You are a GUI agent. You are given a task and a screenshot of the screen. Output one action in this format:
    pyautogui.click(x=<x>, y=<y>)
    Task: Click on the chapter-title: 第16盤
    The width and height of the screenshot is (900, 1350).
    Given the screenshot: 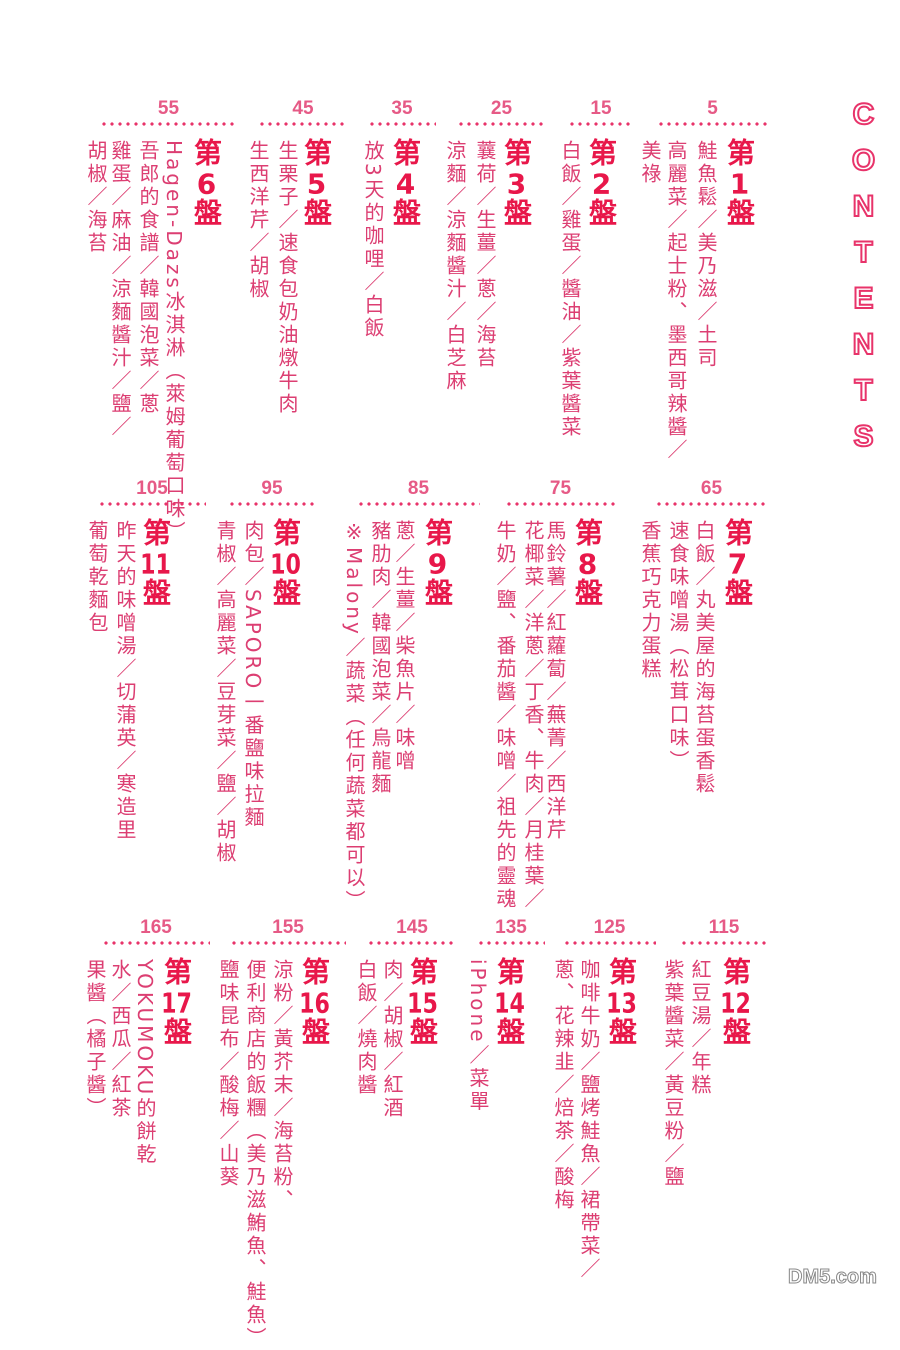 What is the action you would take?
    pyautogui.click(x=314, y=1003)
    